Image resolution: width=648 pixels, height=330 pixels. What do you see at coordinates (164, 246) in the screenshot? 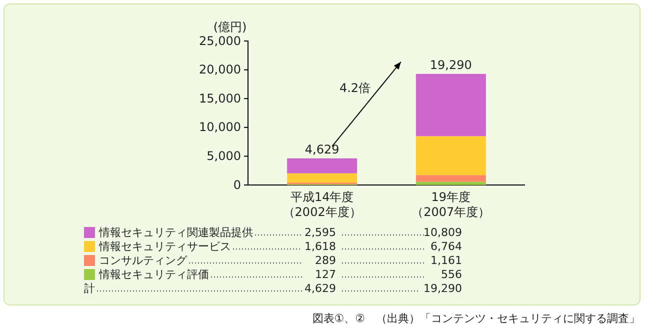
I see `legend-label: 情報セキュリティサービス` at bounding box center [164, 246].